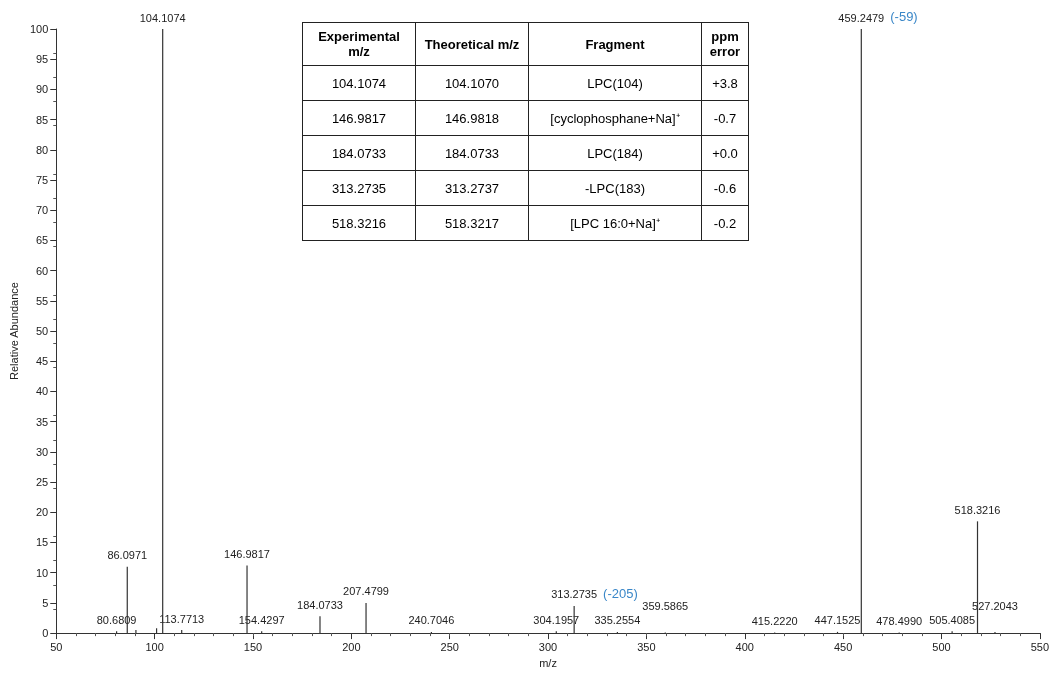  Describe the element at coordinates (725, 118) in the screenshot. I see `text: -0.7` at that location.